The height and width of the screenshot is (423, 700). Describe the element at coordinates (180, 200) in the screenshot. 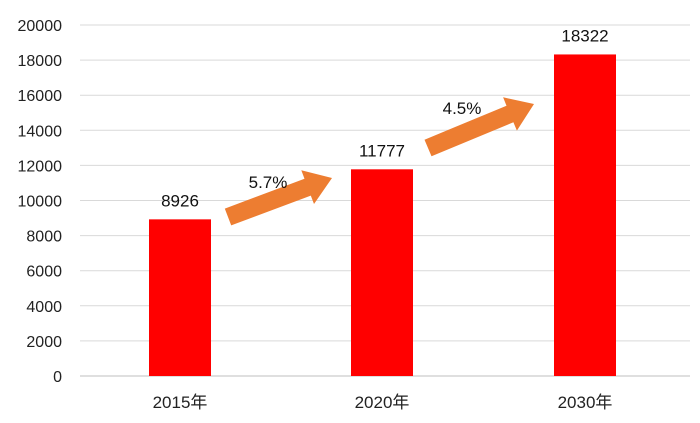

I see `data-label: 8926` at that location.